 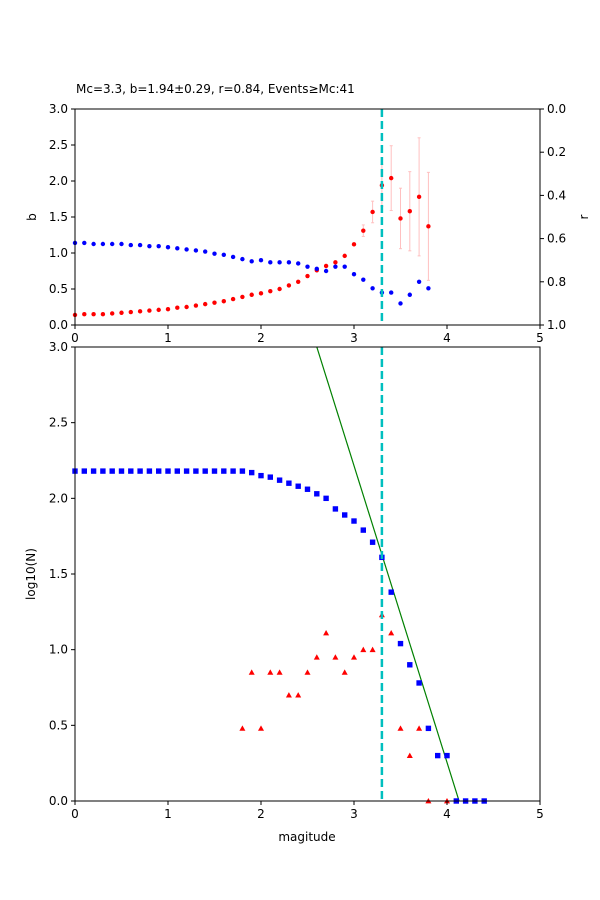 What do you see at coordinates (62, 574) in the screenshot?
I see `bottom-y-ticks: 0.0 0.5 1.0 1.5 2.0 2.5 3.0` at bounding box center [62, 574].